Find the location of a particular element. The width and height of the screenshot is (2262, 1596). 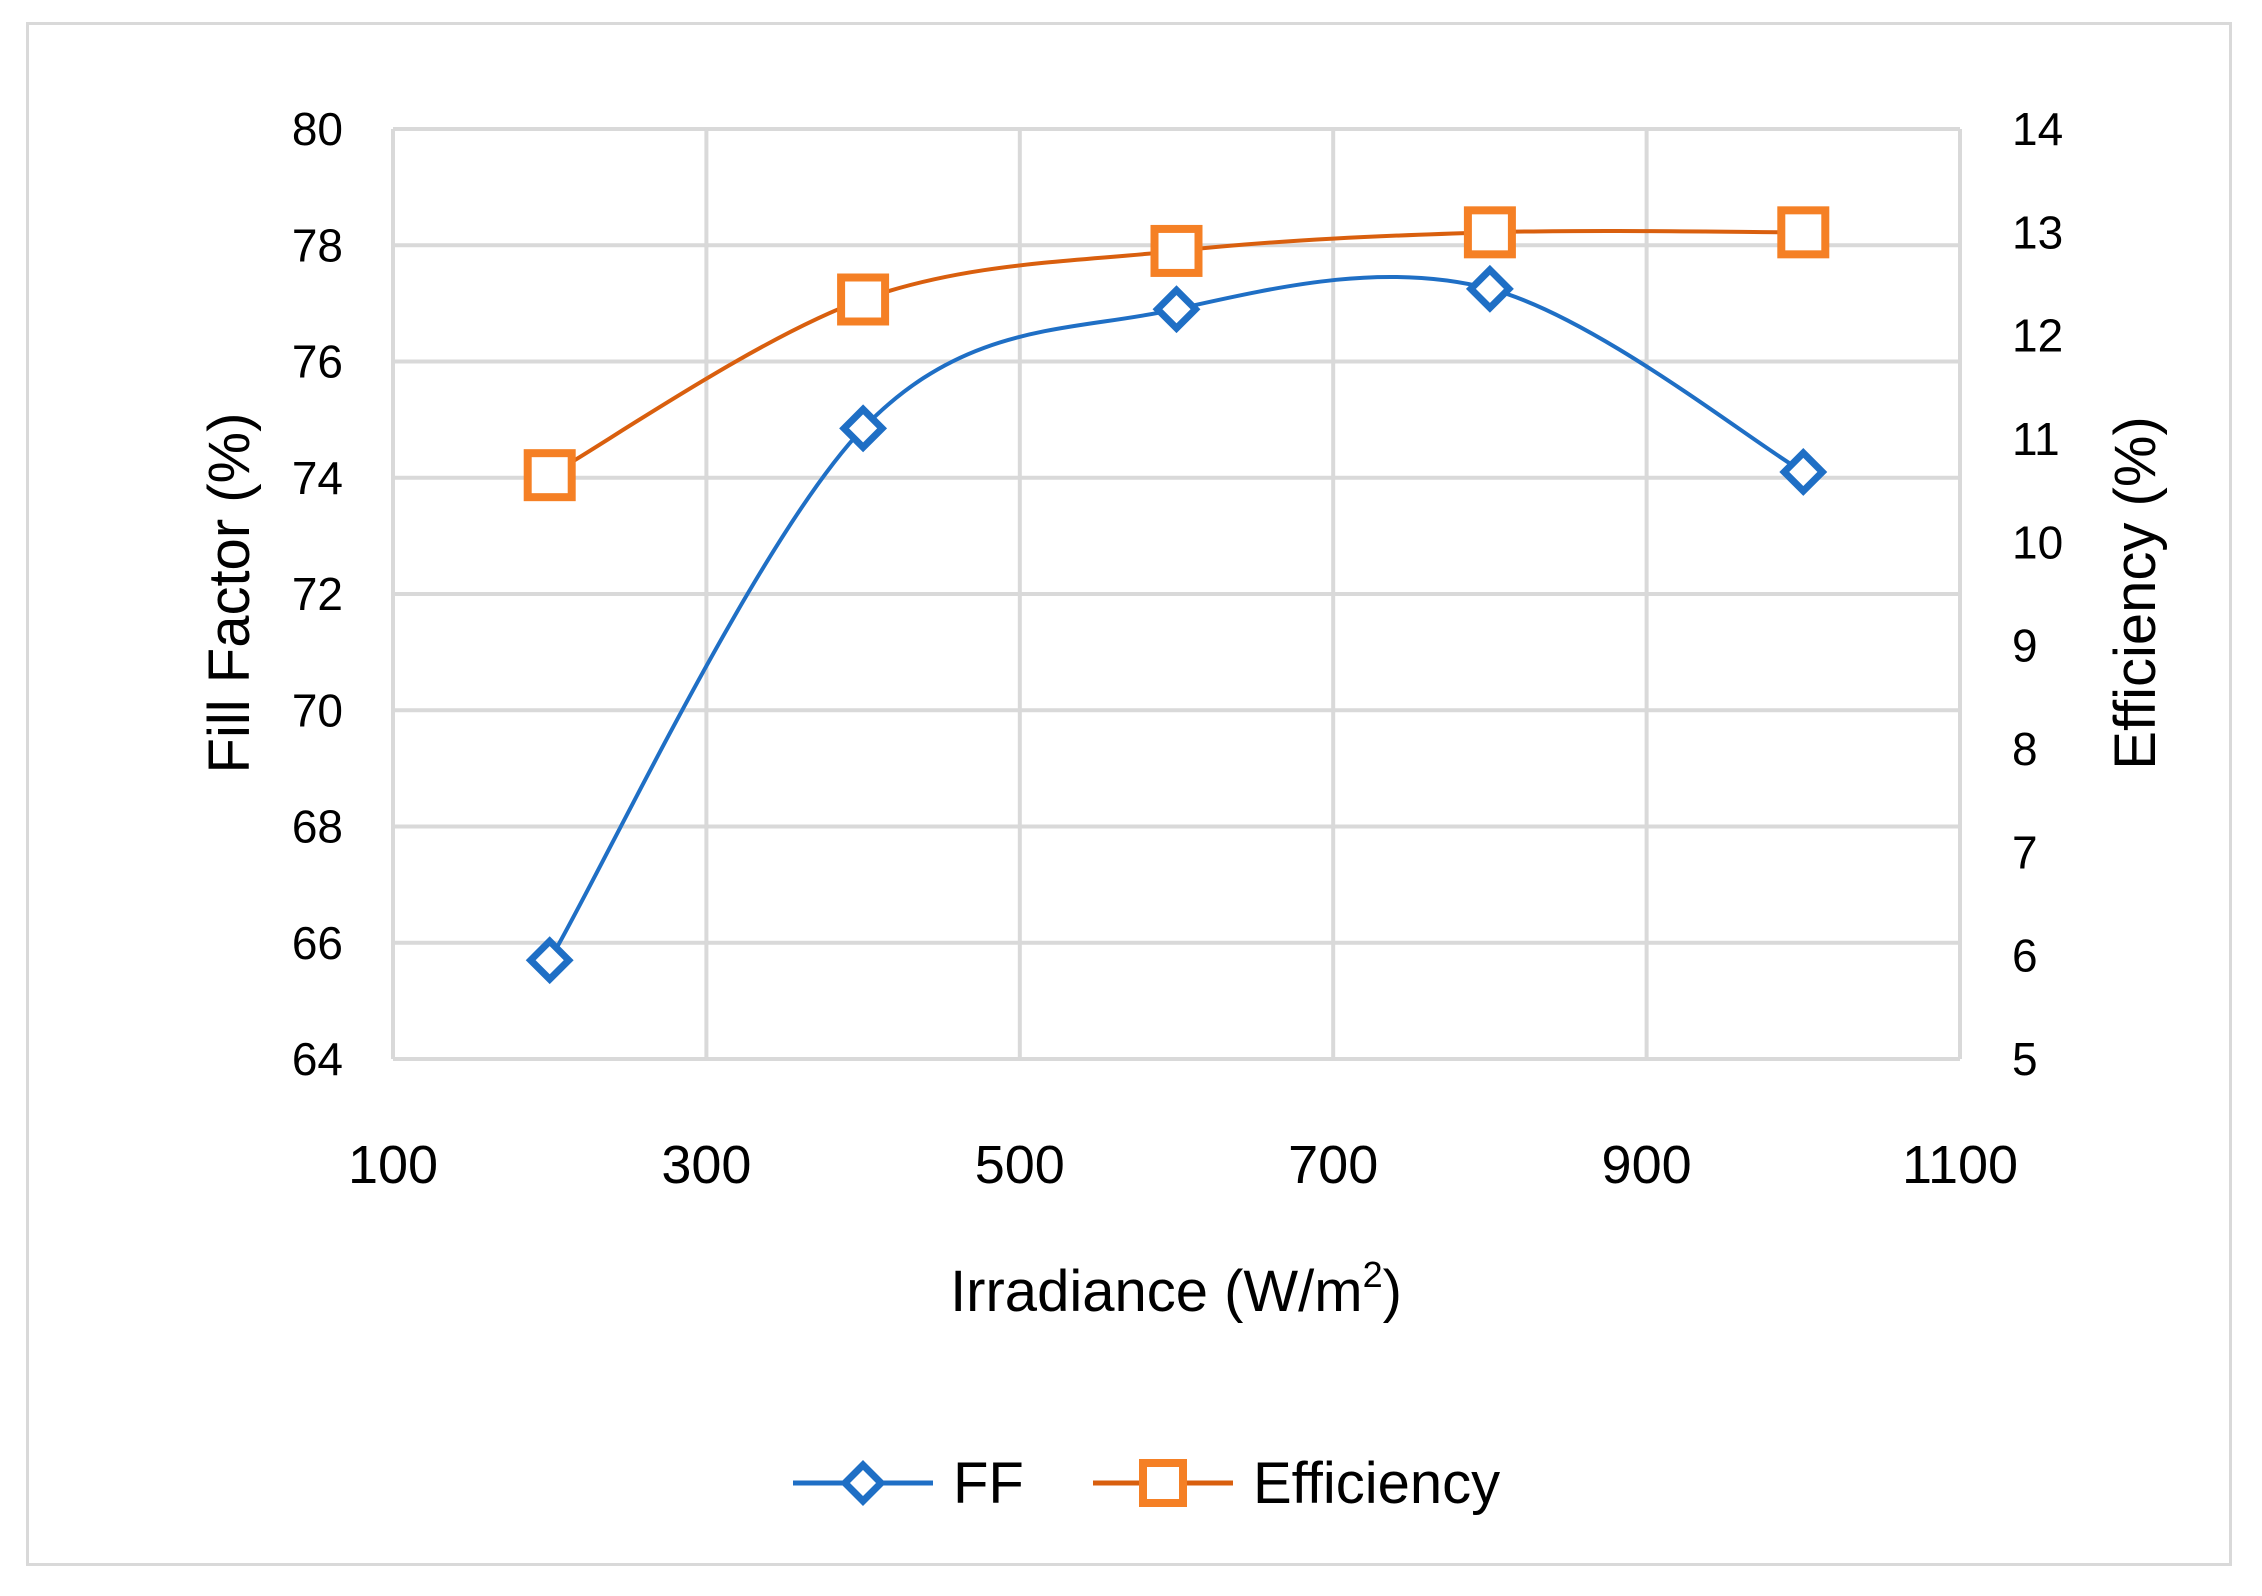

y-left-tick-label: 70 is located at coordinates (317, 710).